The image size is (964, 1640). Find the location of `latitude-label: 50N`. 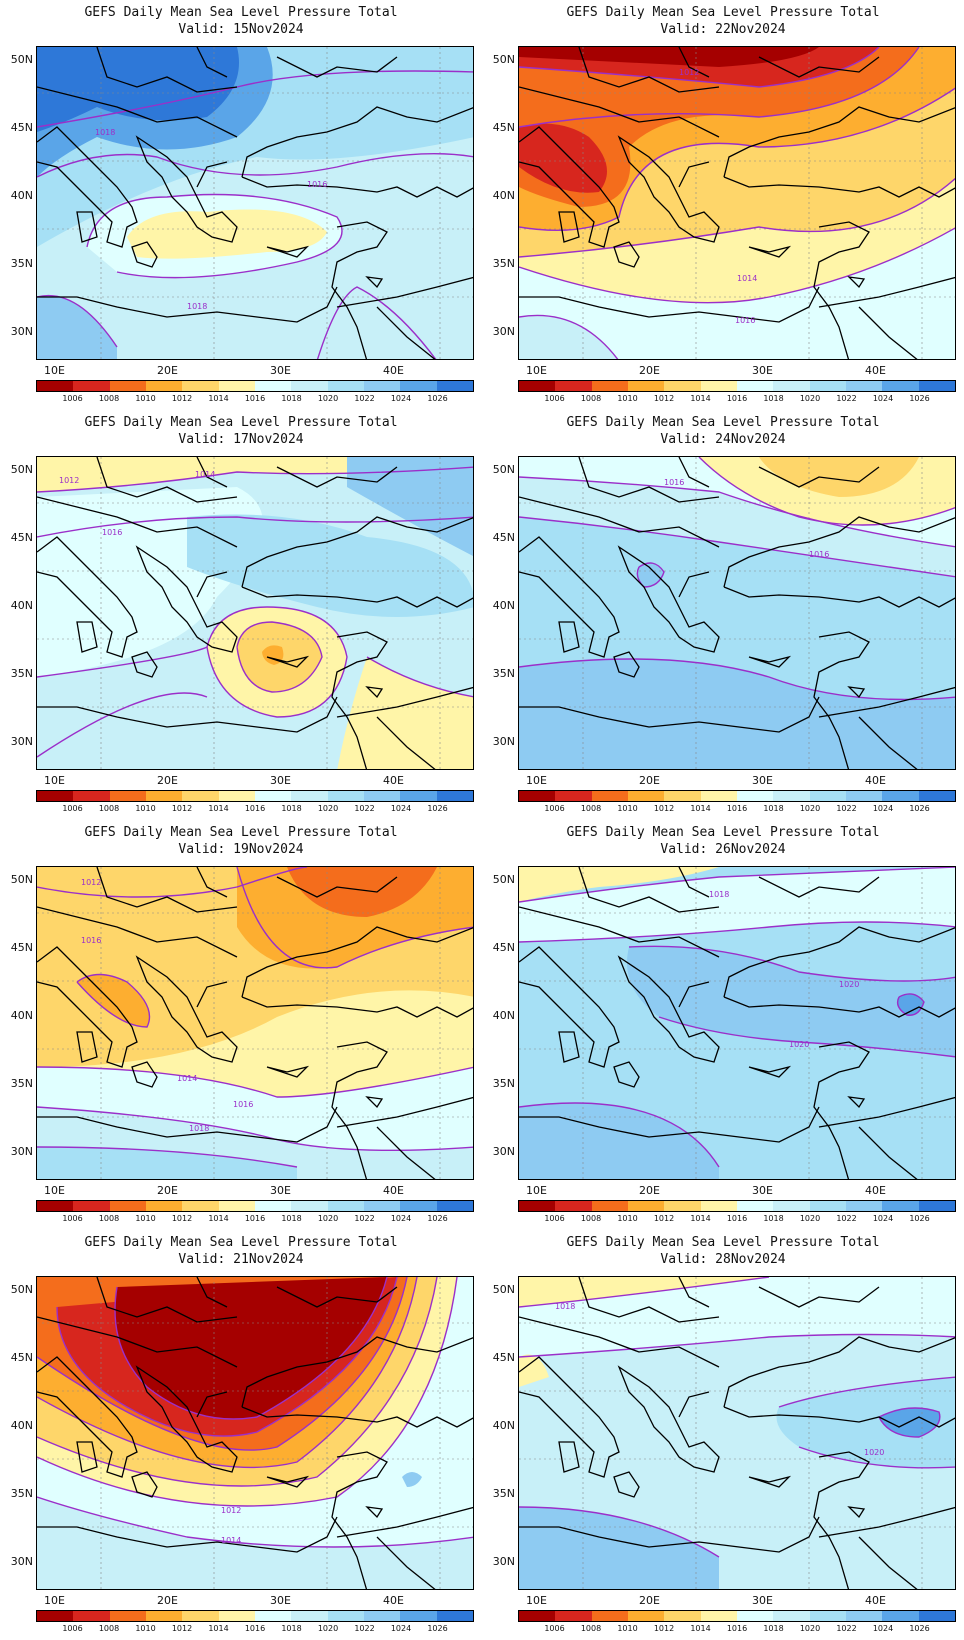

latitude-label: 50N is located at coordinates (503, 879).